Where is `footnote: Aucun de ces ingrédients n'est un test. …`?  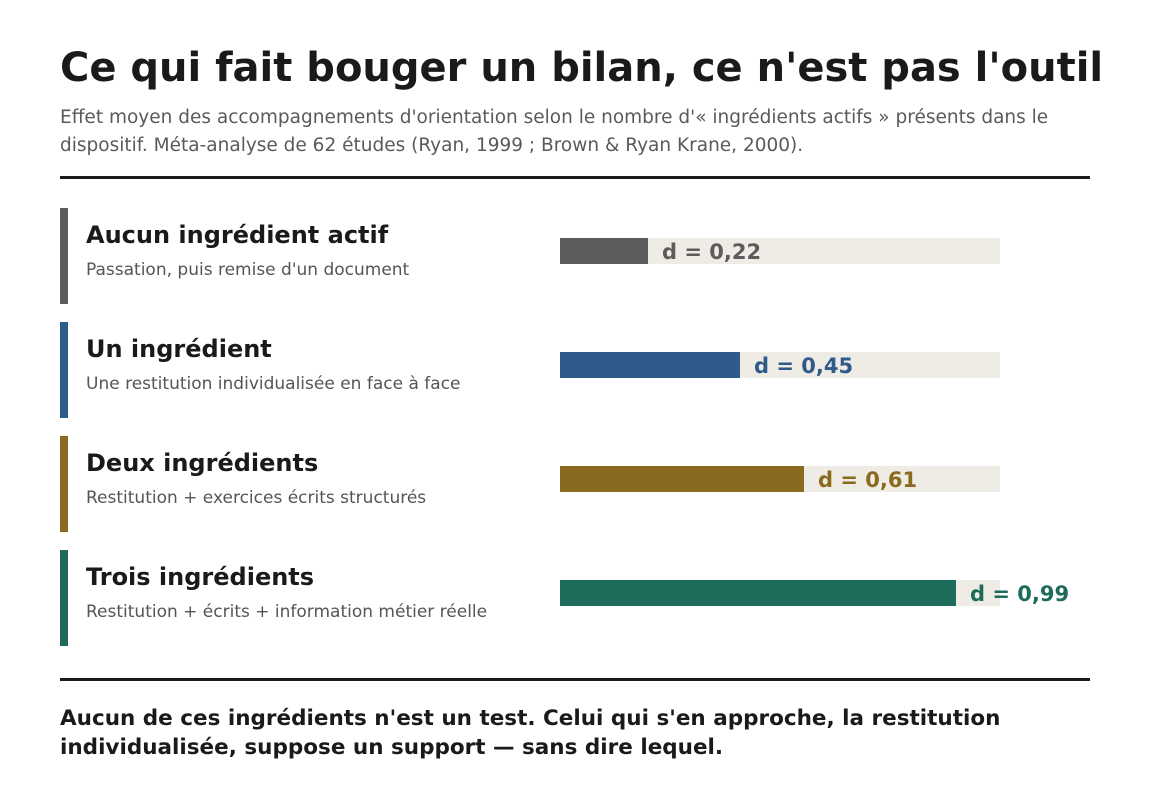 footnote: Aucun de ces ingrédients n'est un test. … is located at coordinates (530, 733).